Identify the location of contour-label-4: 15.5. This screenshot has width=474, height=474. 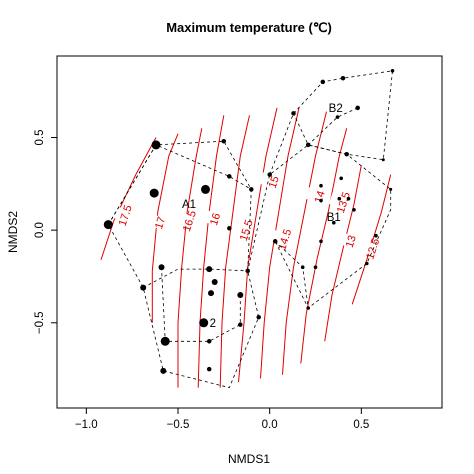
(247, 230).